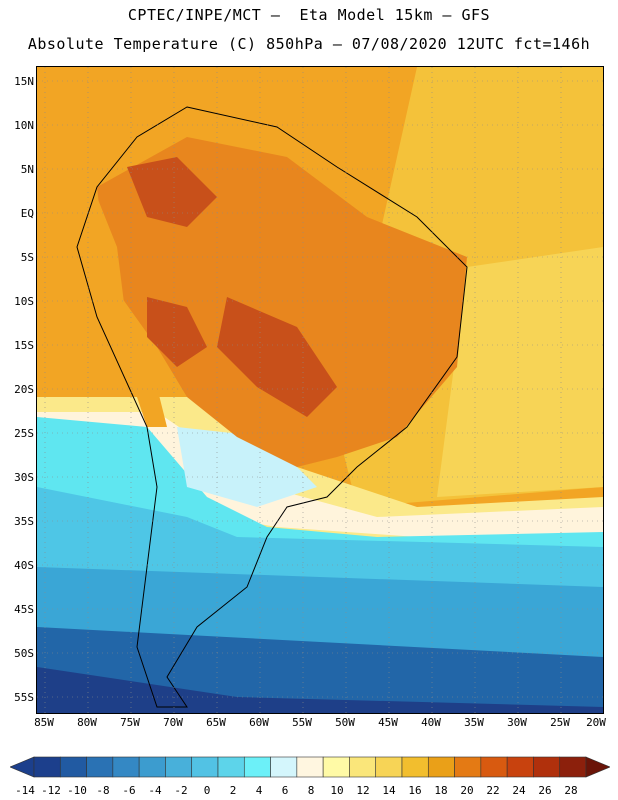  Describe the element at coordinates (87, 722) in the screenshot. I see `lon-label: 80W` at that location.